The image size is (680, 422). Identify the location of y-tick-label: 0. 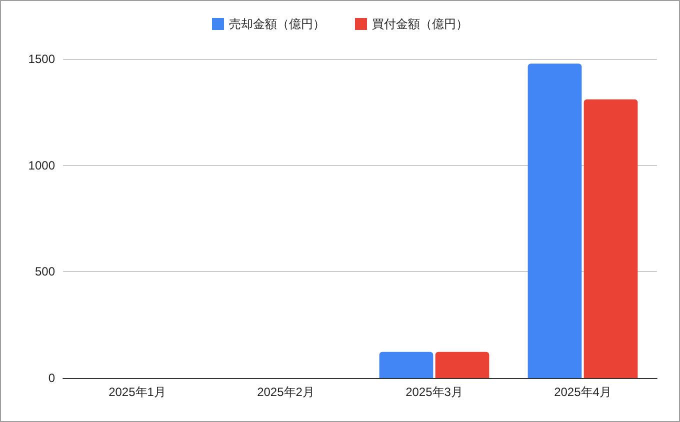
(52, 378).